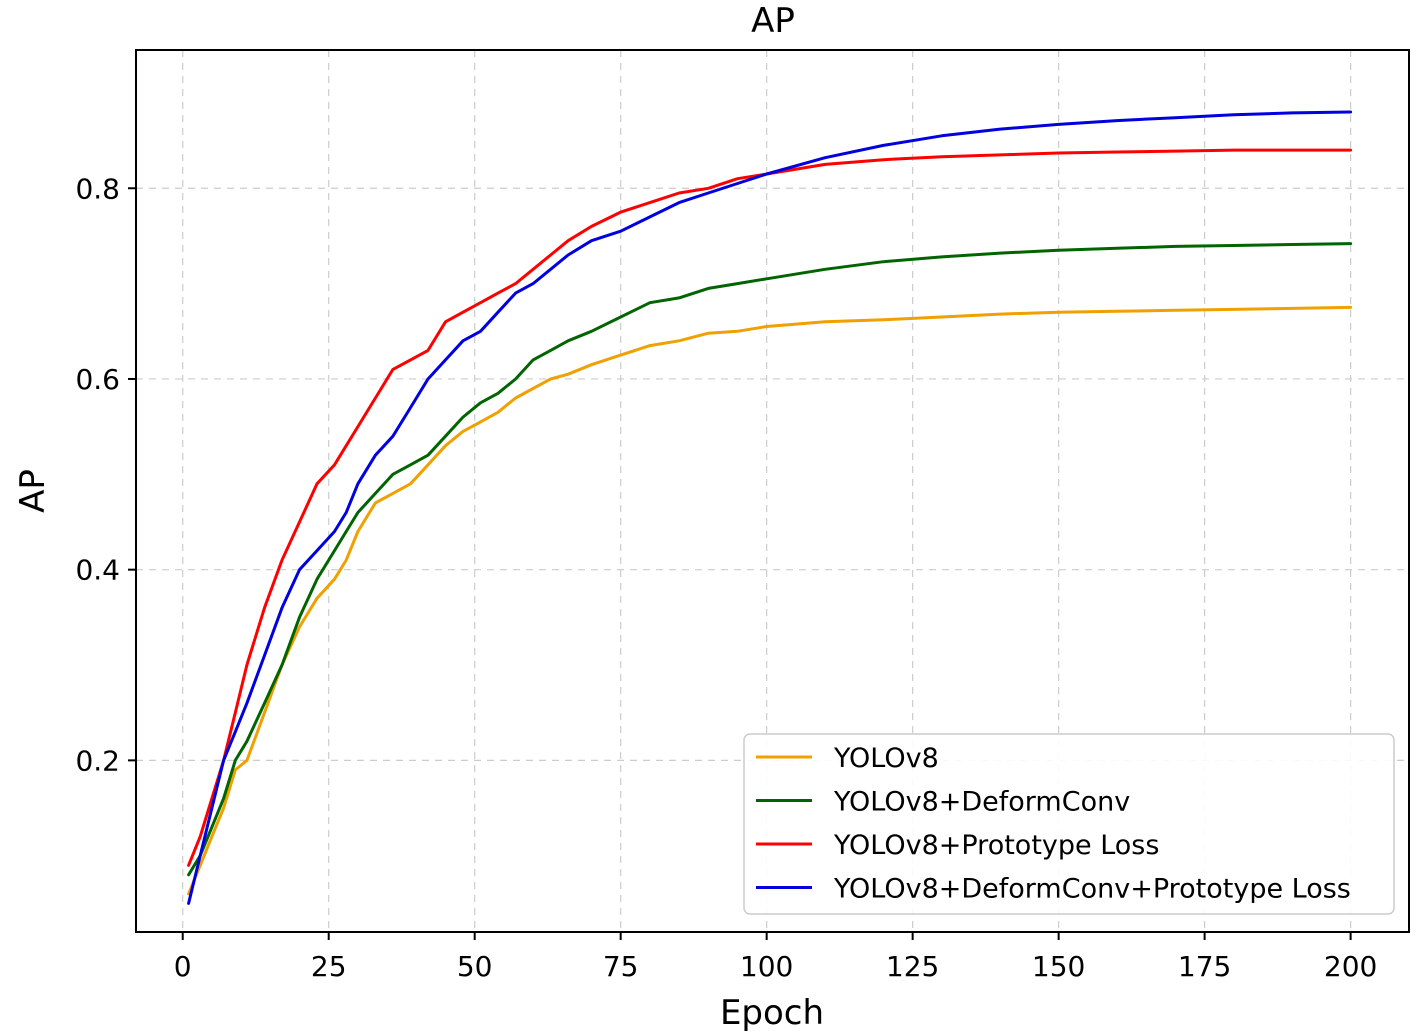 The width and height of the screenshot is (1417, 1034). I want to click on y-tick-label: 0.4, so click(97, 570).